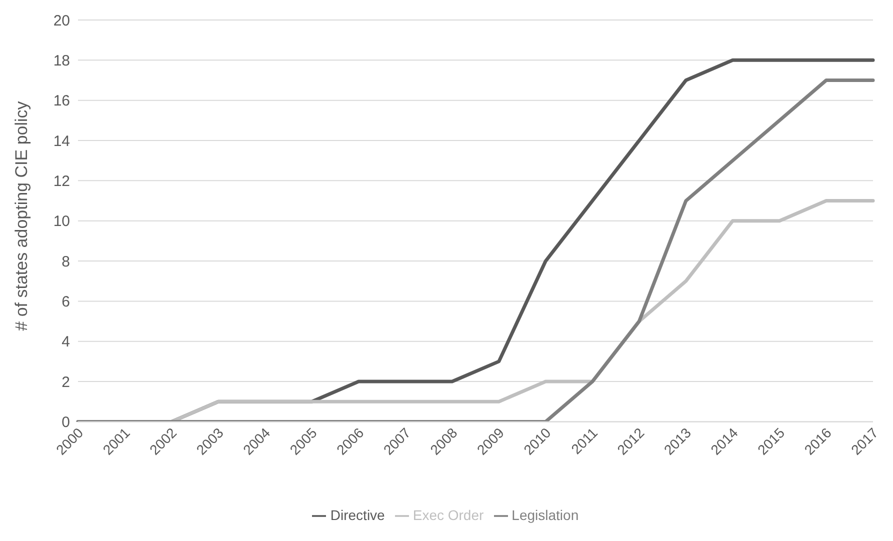 Image resolution: width=893 pixels, height=541 pixels. What do you see at coordinates (61, 101) in the screenshot?
I see `y-tick-label: 16` at bounding box center [61, 101].